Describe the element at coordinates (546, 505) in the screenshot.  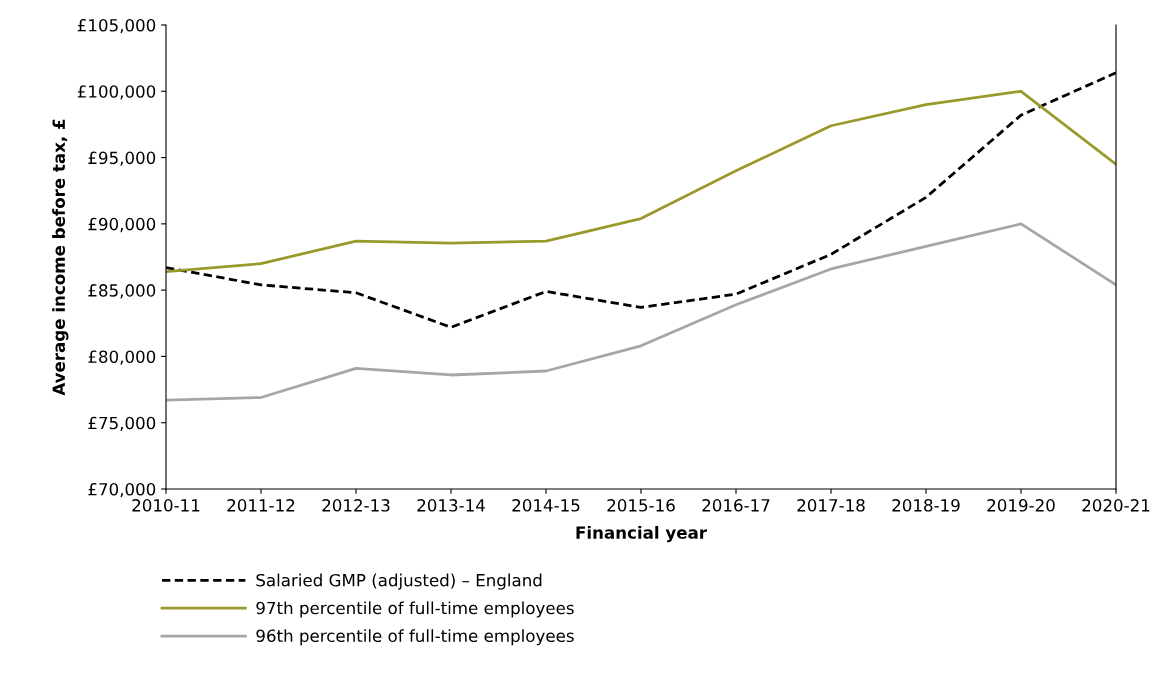
I see `x-tick-label: 2014-15` at that location.